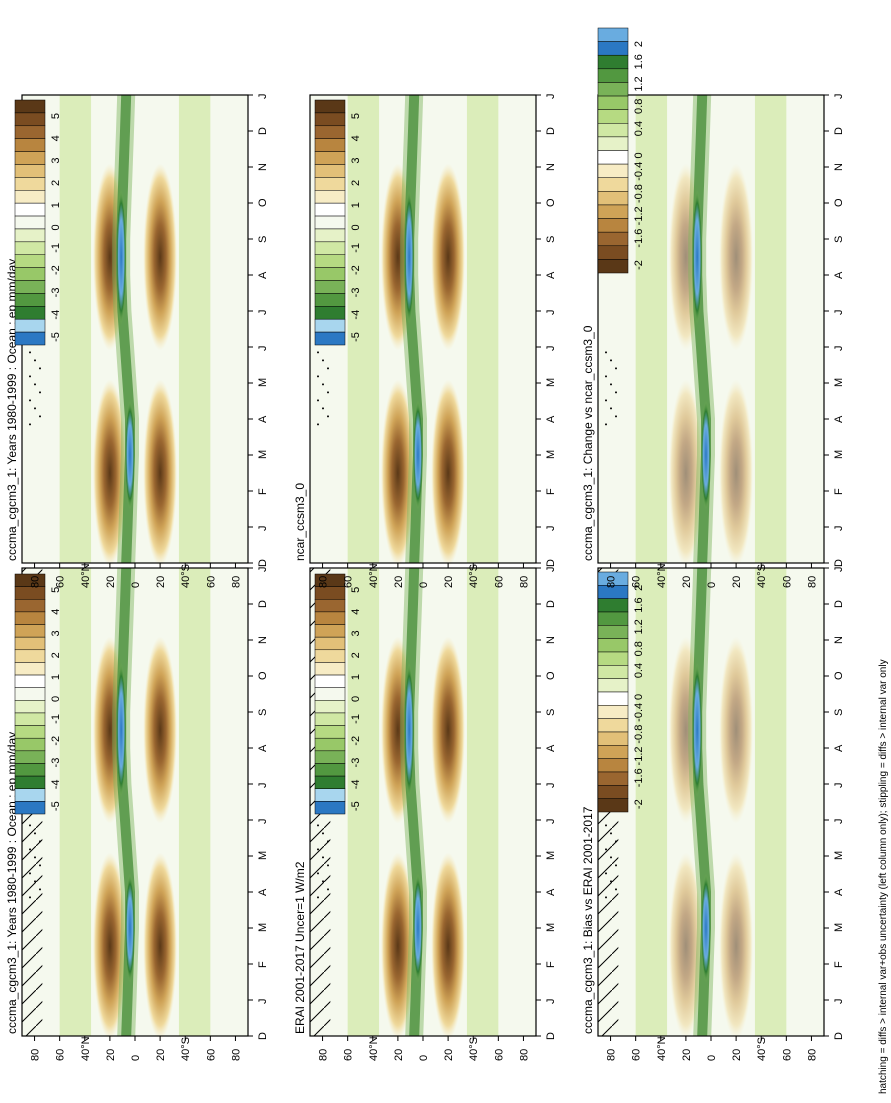 The image size is (891, 1103). Describe the element at coordinates (356, 293) in the screenshot. I see `colorbar-label: -3` at that location.